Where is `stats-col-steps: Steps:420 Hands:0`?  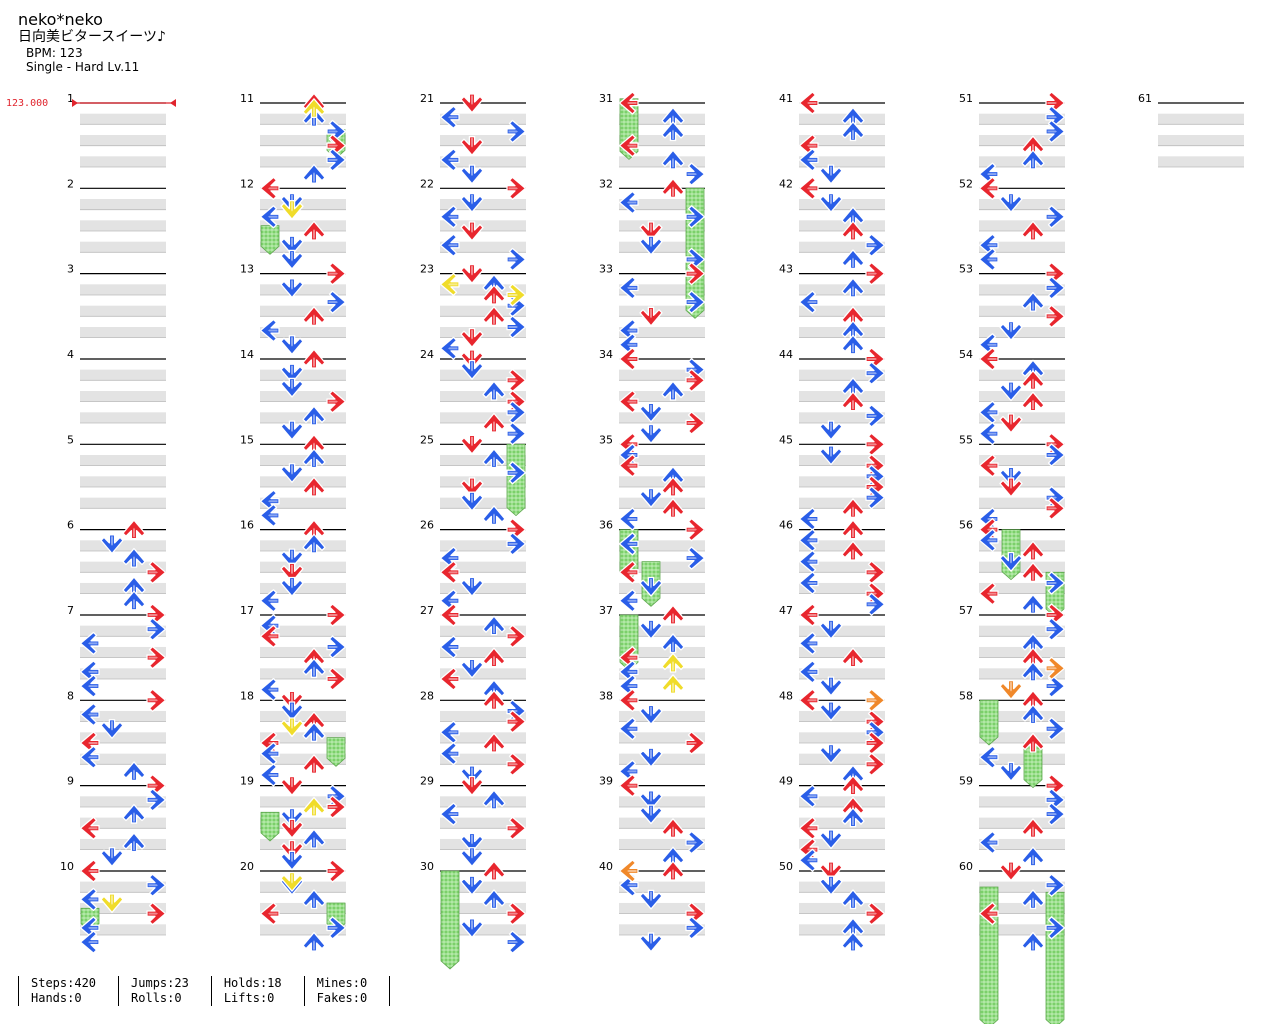
stats-col-steps: Steps:420 Hands:0 is located at coordinates (63, 991).